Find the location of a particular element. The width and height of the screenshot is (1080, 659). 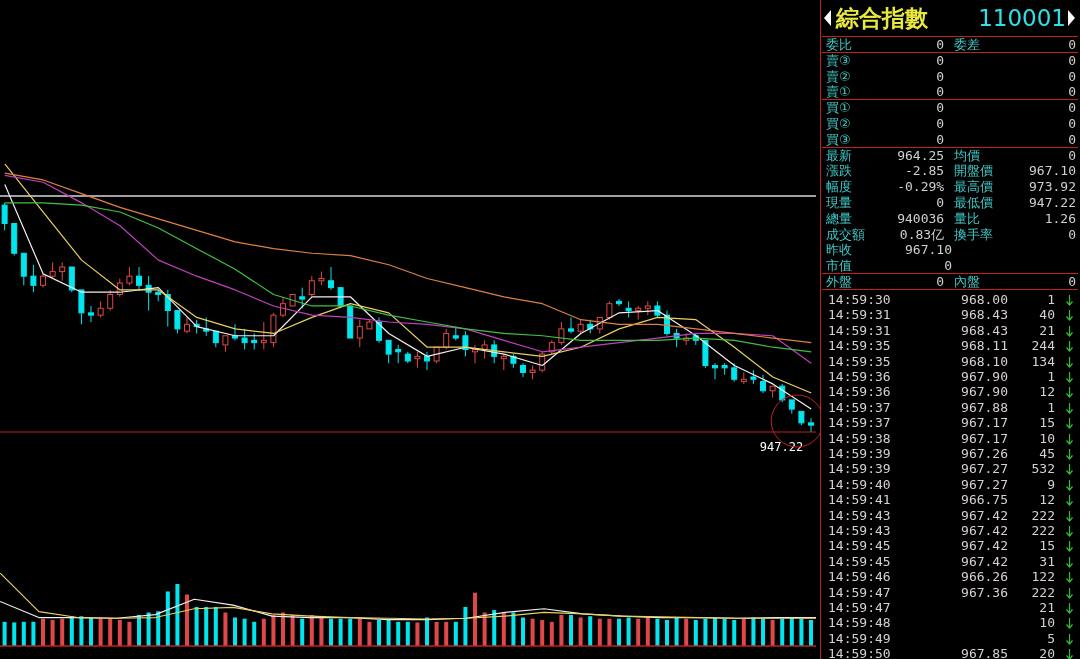

text: 14:59:35 968.11 244 is located at coordinates (941, 346).